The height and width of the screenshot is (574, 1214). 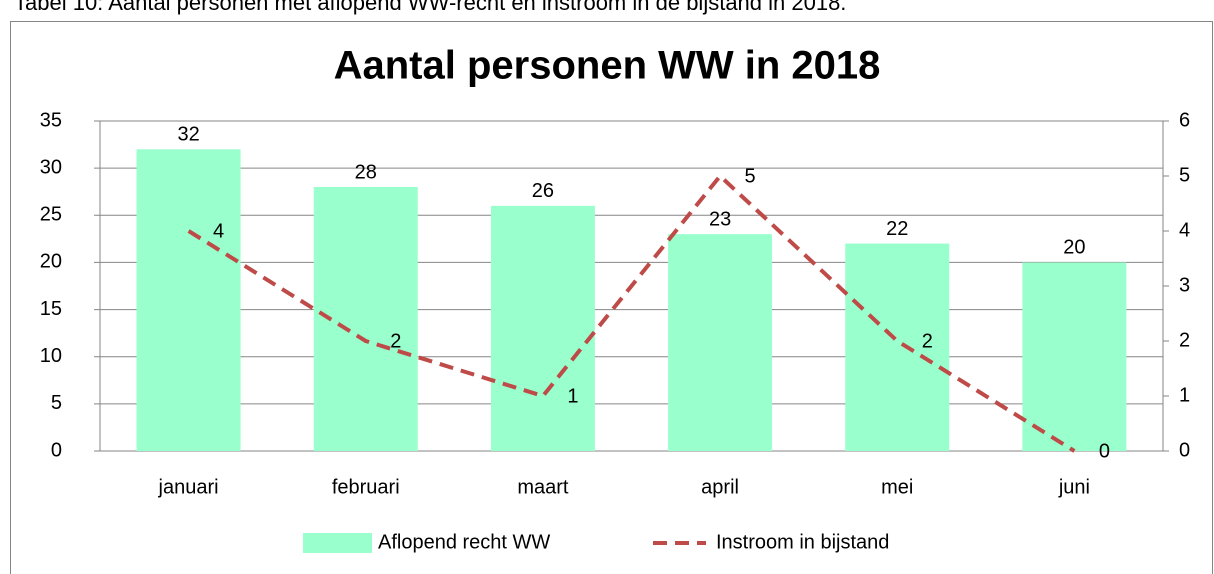 I want to click on chart-title: Aantal personen WW in 2018, so click(x=607, y=66).